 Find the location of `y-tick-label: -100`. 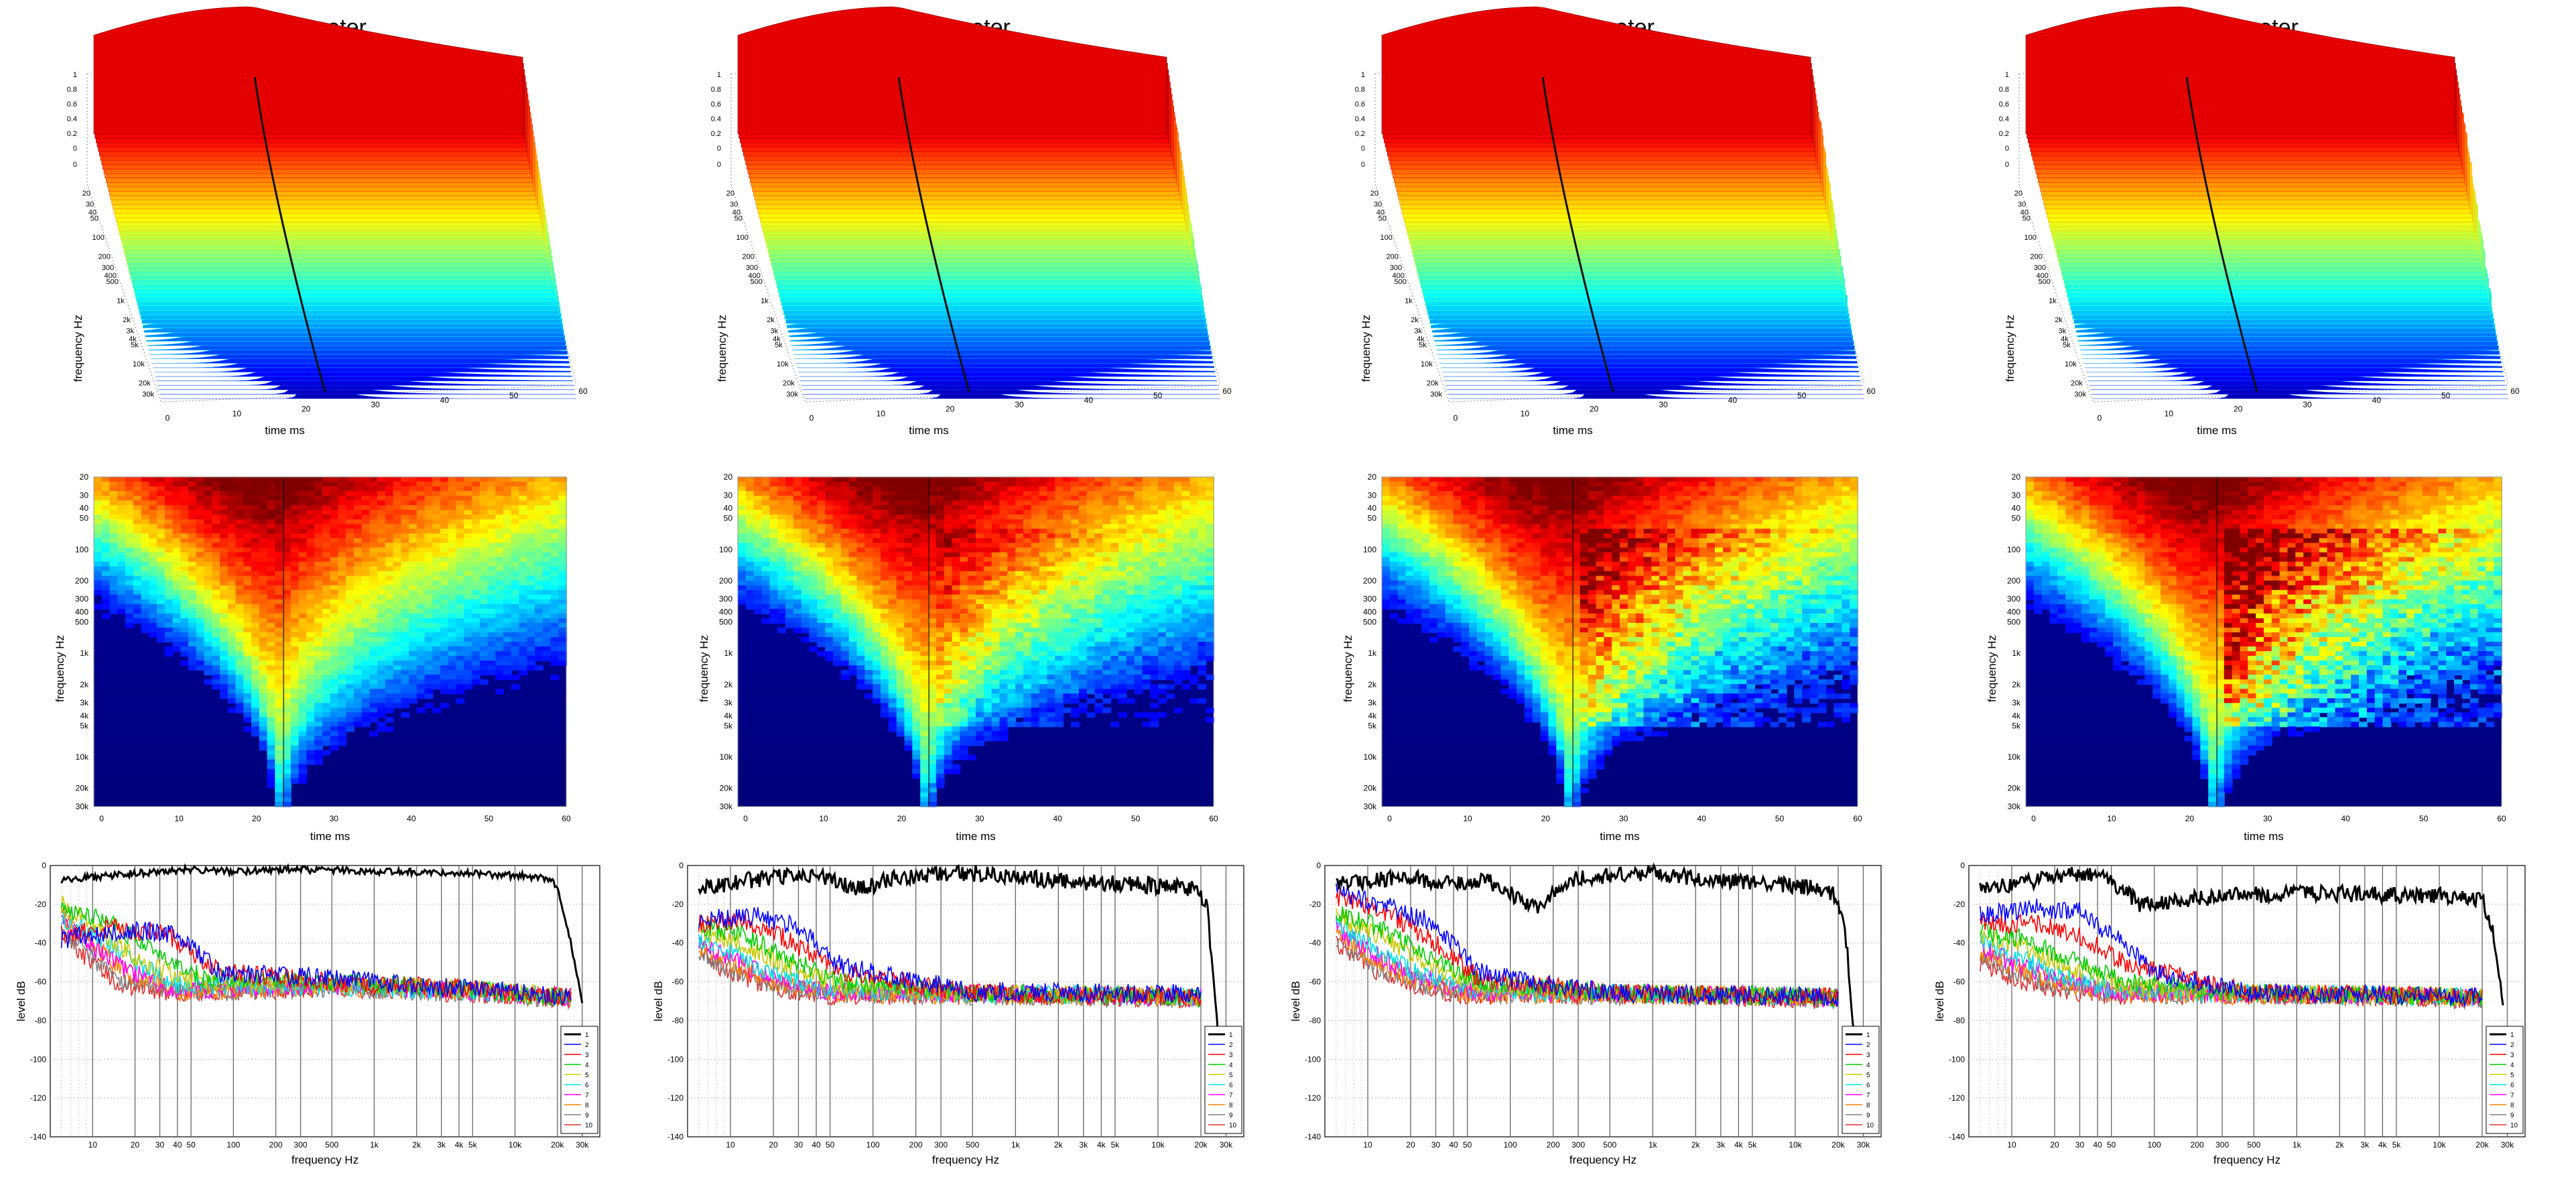

y-tick-label: -100 is located at coordinates (38, 1059).